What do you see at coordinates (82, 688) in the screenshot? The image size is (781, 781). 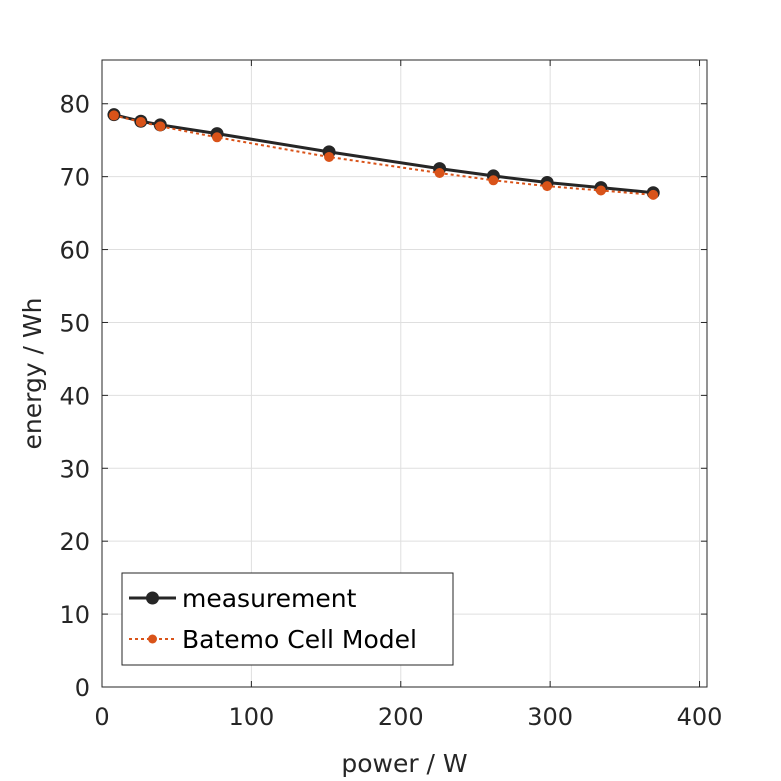 I see `y-tick-label: 0` at bounding box center [82, 688].